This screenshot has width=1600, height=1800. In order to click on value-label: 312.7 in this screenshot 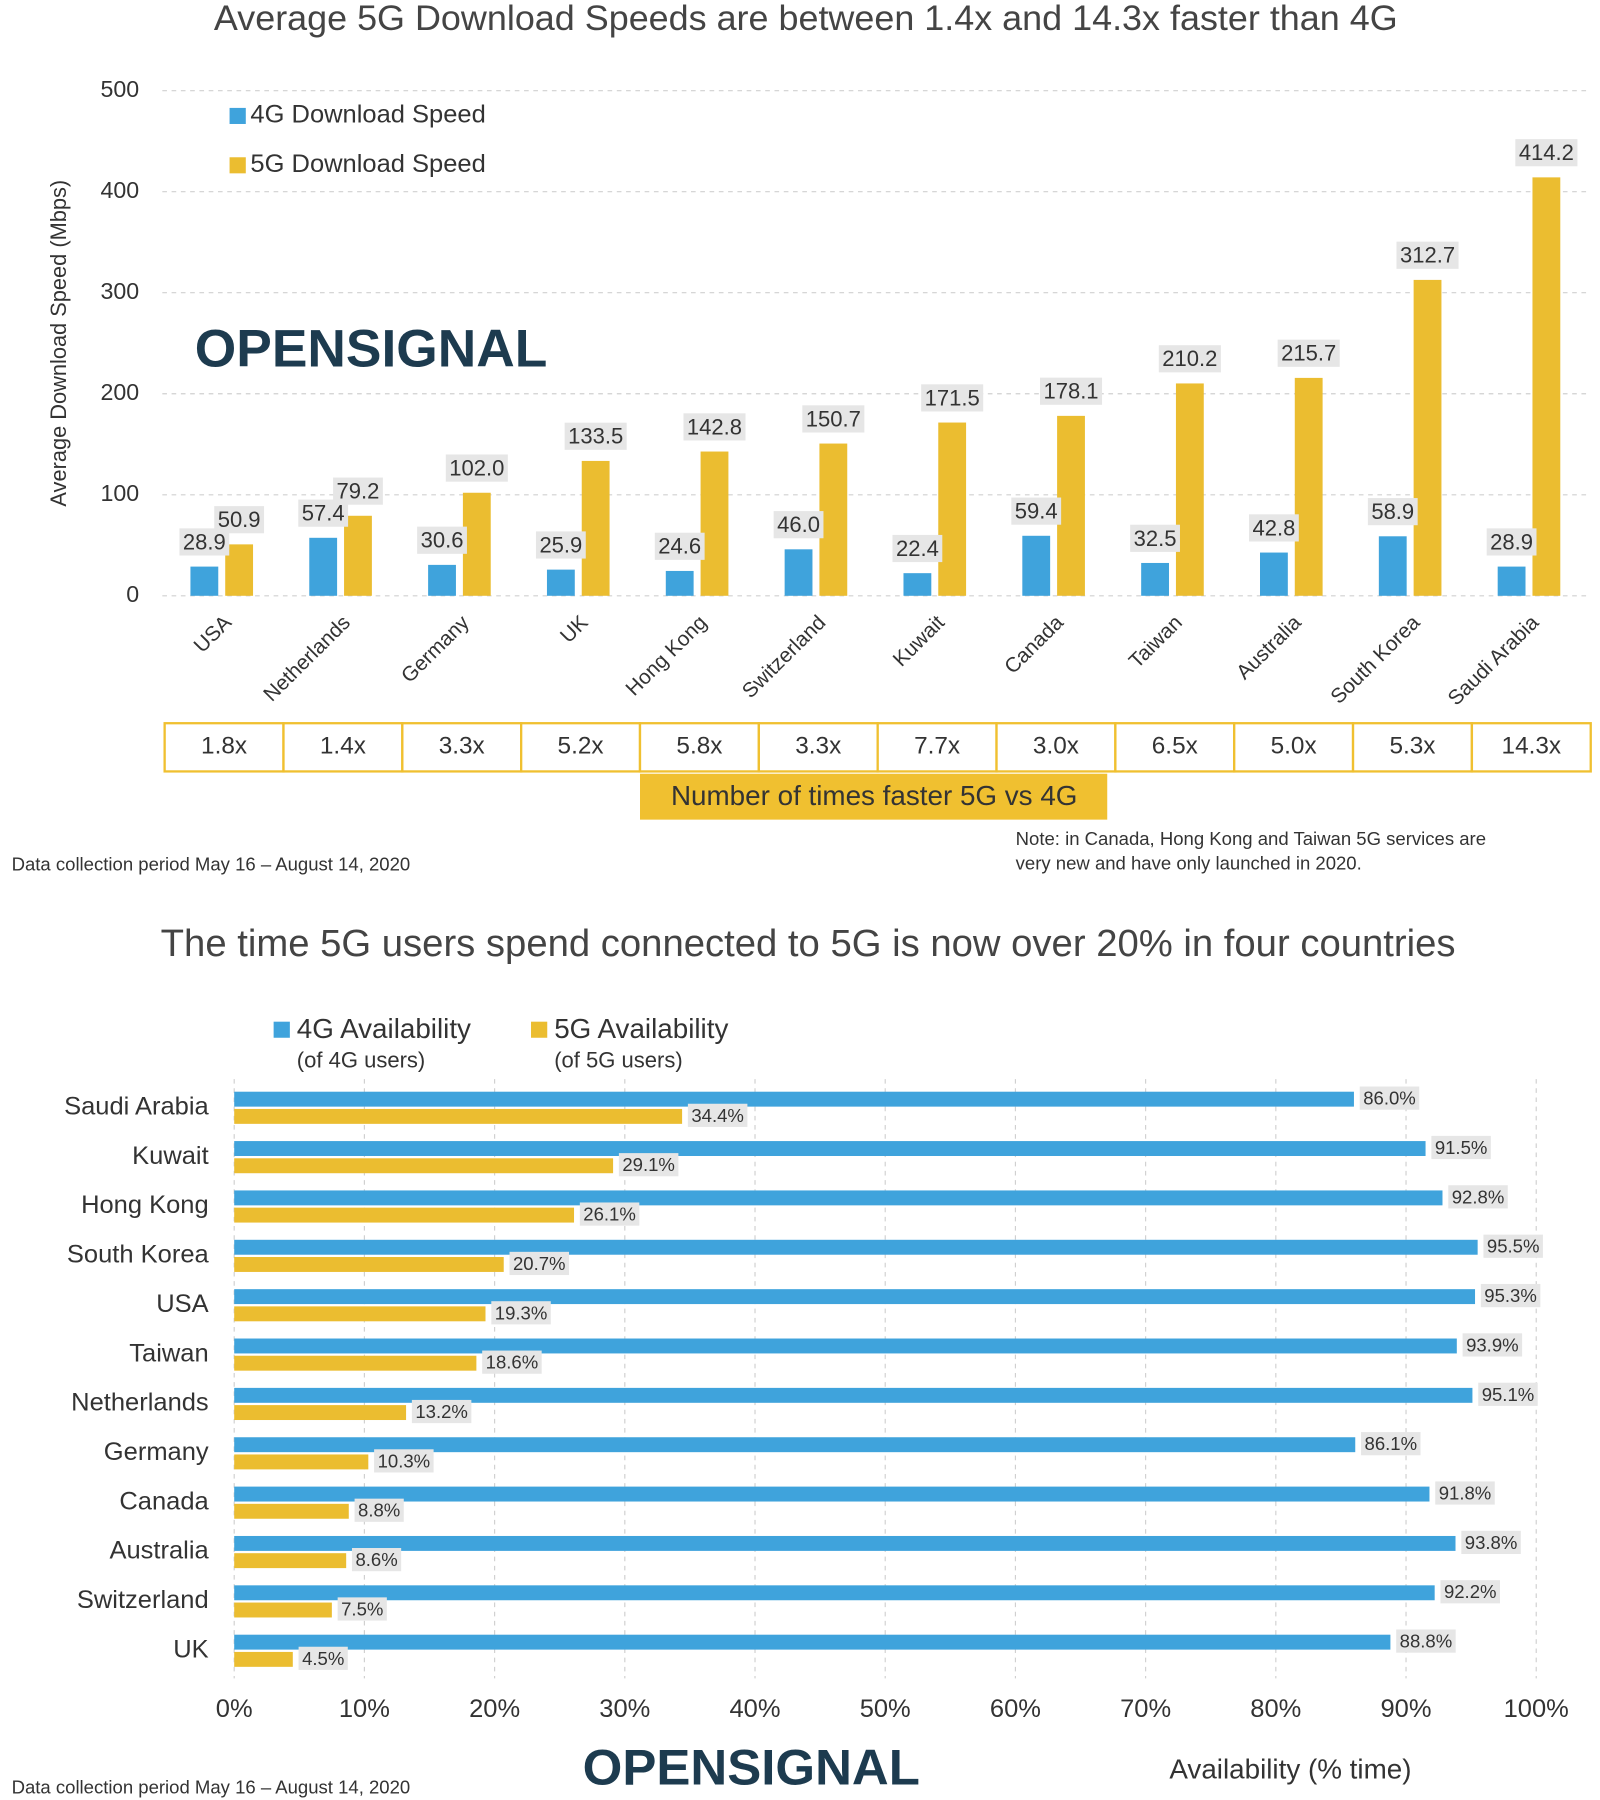, I will do `click(1427, 255)`.